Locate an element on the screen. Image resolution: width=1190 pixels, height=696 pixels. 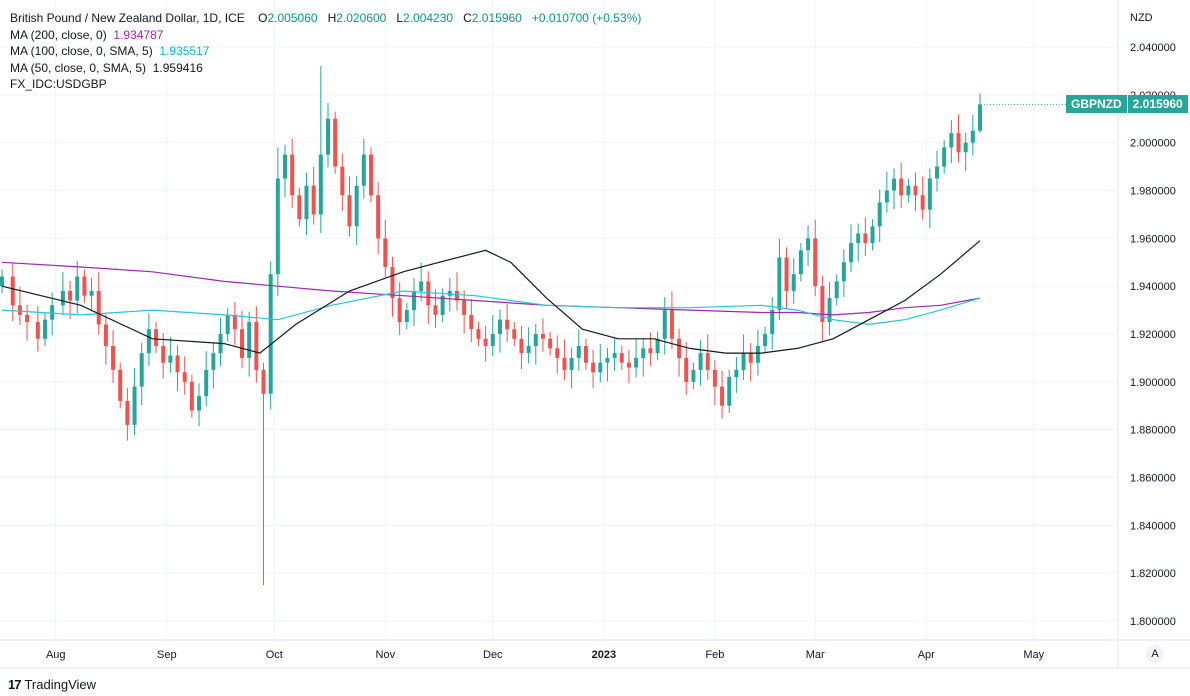
moving-averages is located at coordinates (491, 297).